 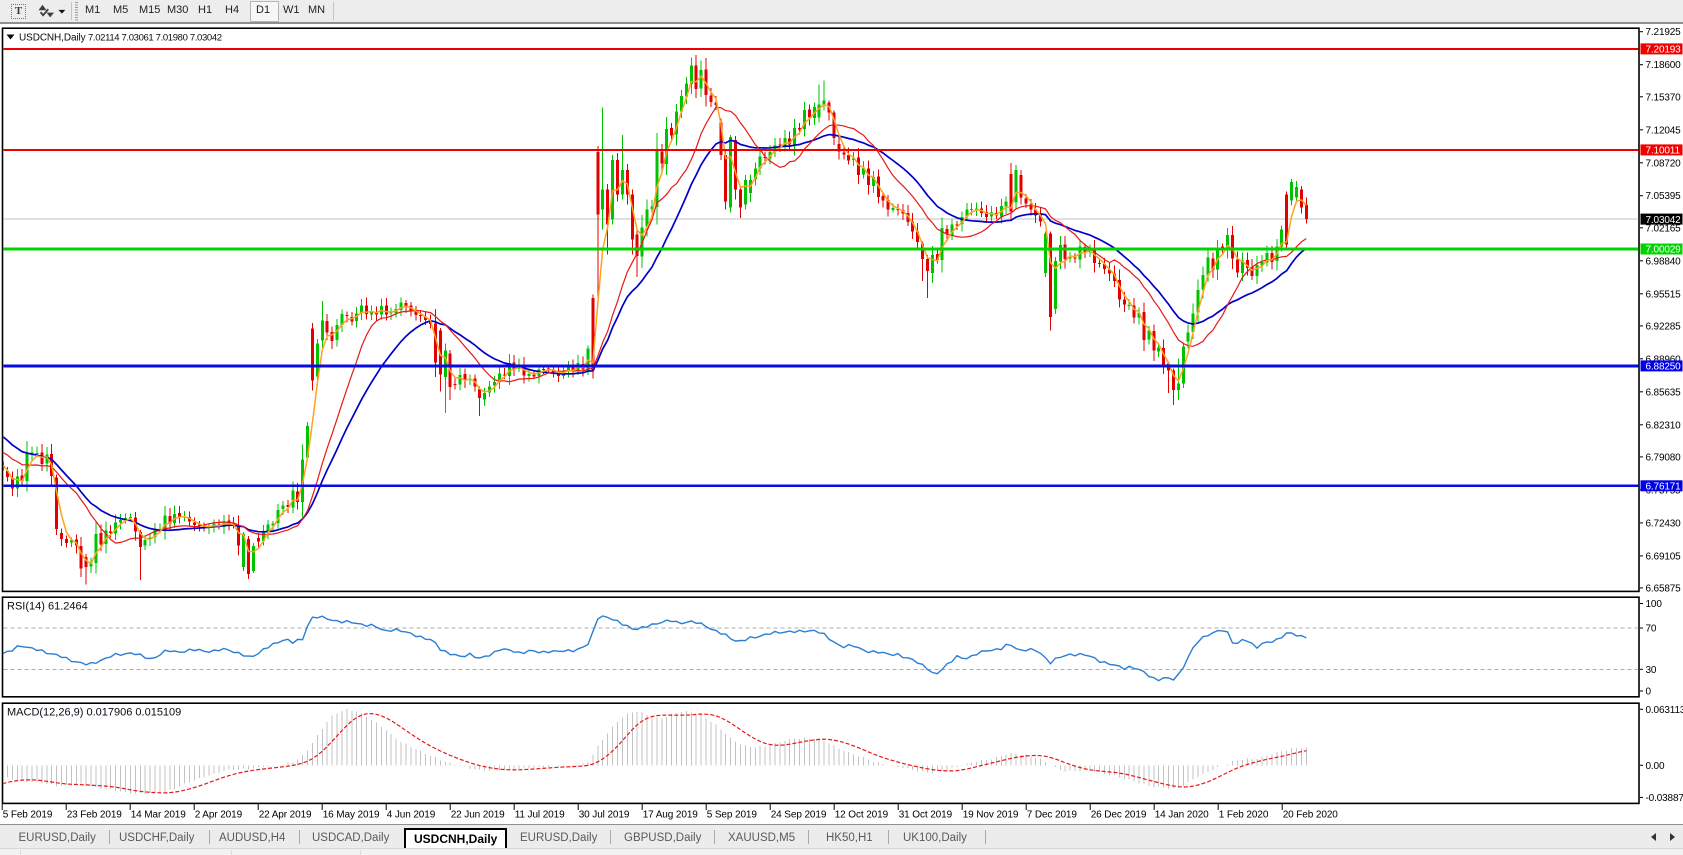 I want to click on svg-text: 6.95515, so click(x=1664, y=294).